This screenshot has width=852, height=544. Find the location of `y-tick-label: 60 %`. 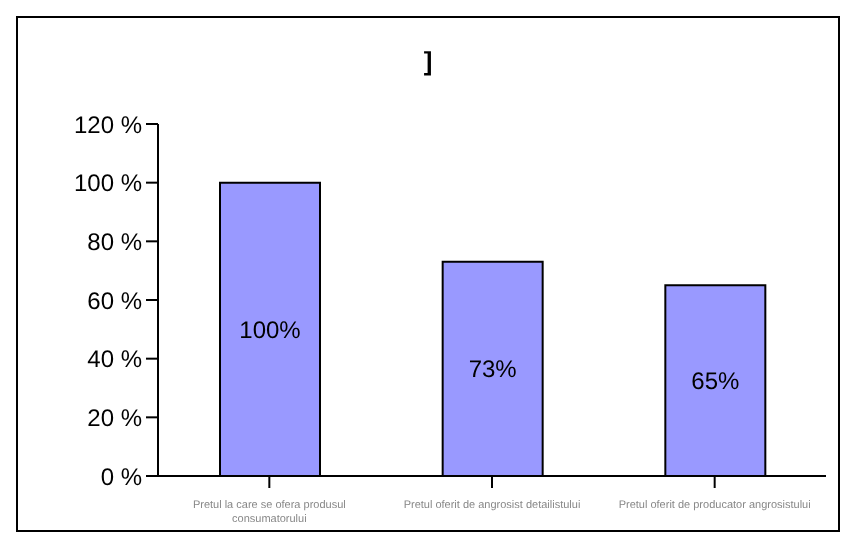

y-tick-label: 60 % is located at coordinates (115, 300).